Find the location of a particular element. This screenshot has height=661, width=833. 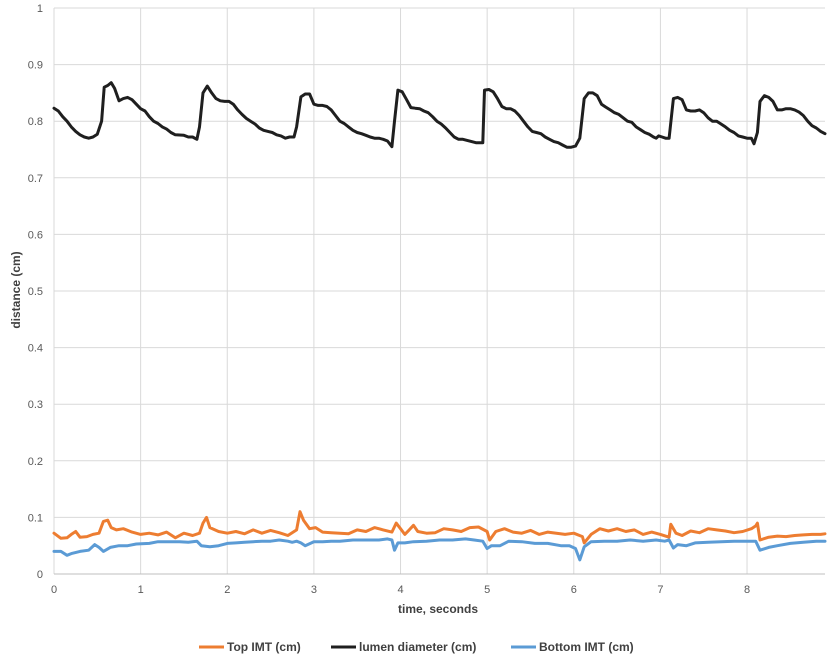

y-axis-title: distance (cm) is located at coordinates (16, 289).